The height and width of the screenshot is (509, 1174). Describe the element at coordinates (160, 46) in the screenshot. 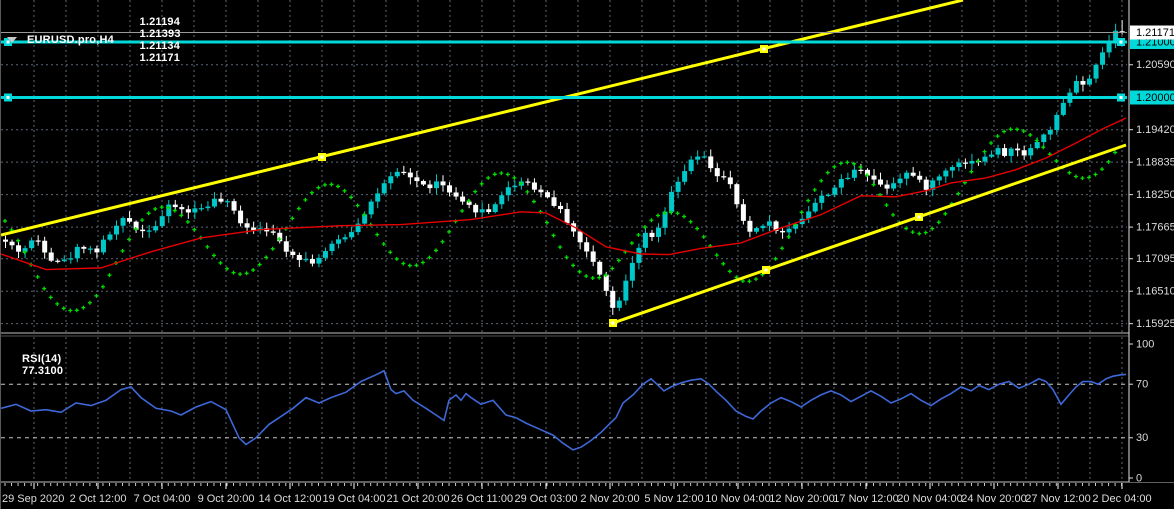

I see `low-value: 1.21134` at that location.